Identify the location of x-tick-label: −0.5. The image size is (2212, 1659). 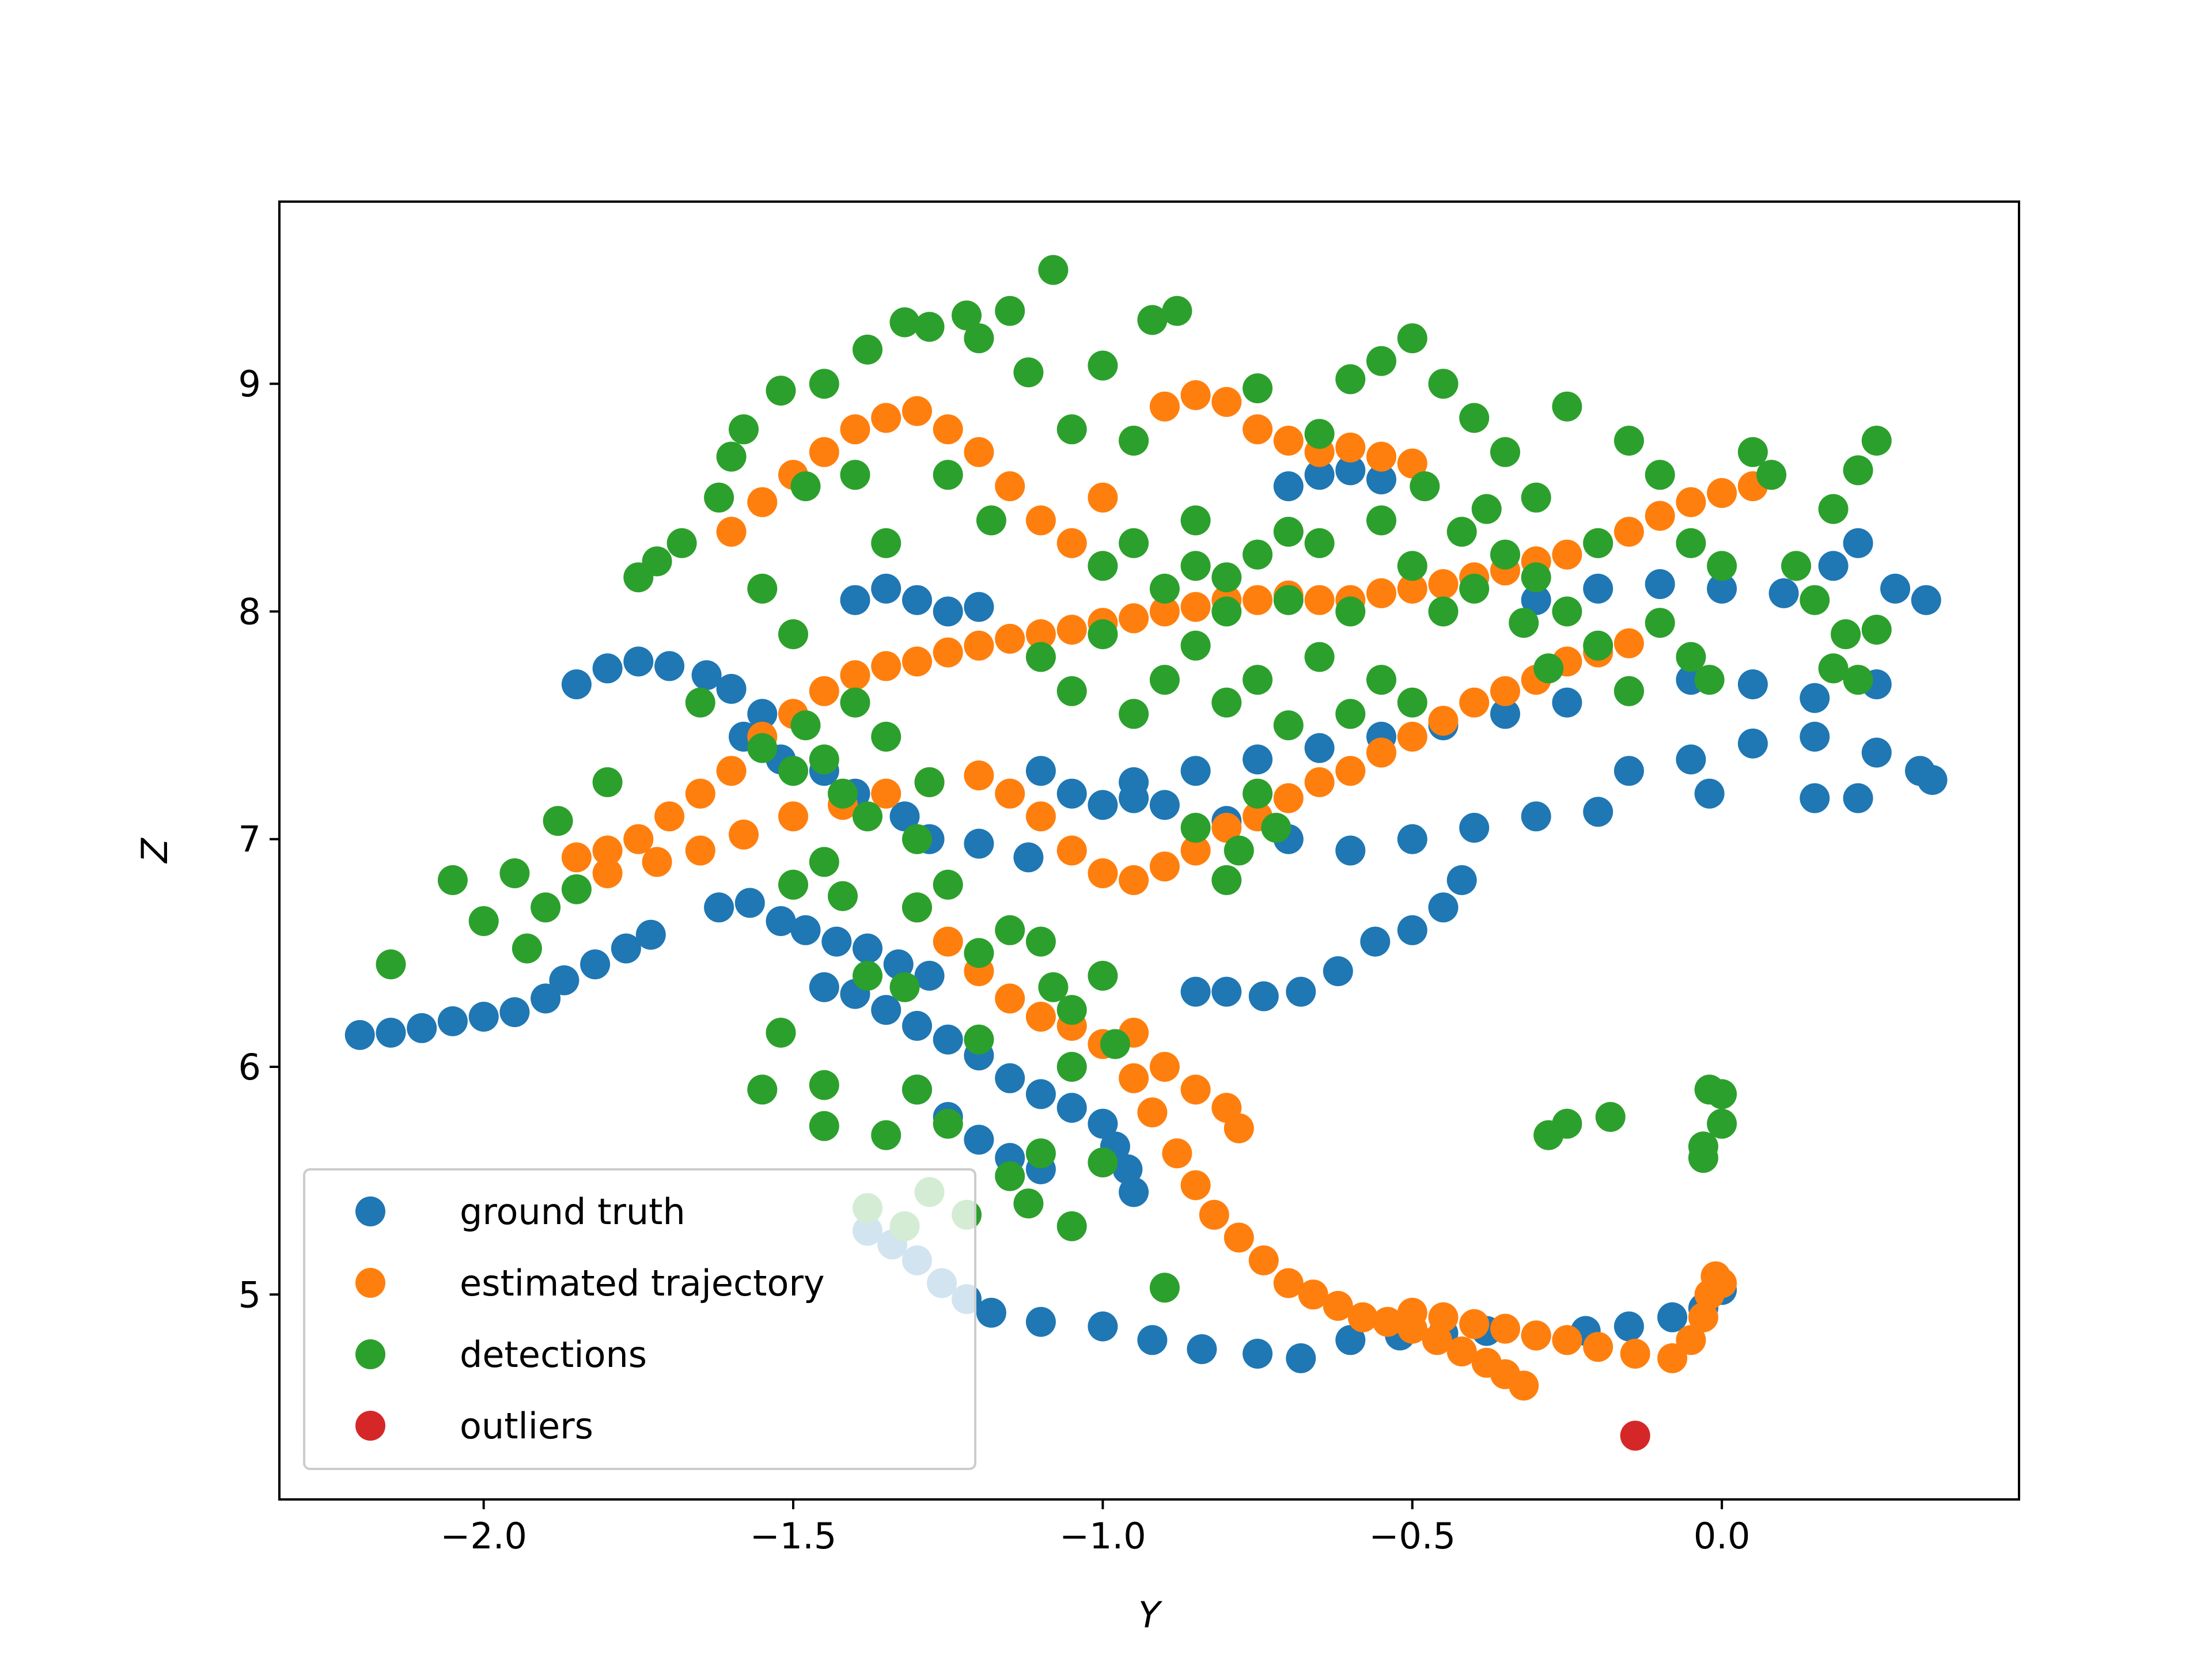
(1412, 1536).